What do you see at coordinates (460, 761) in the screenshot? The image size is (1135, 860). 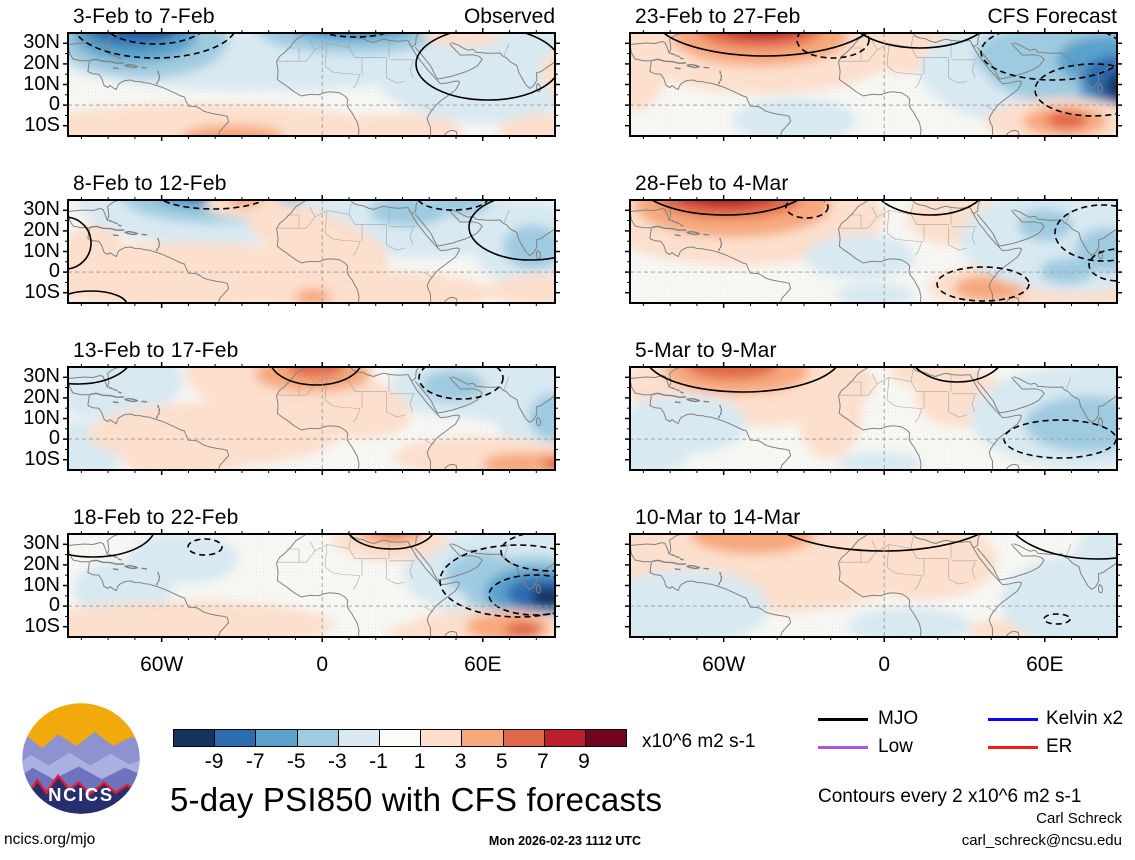 I see `colorbar-tick-label: 3` at bounding box center [460, 761].